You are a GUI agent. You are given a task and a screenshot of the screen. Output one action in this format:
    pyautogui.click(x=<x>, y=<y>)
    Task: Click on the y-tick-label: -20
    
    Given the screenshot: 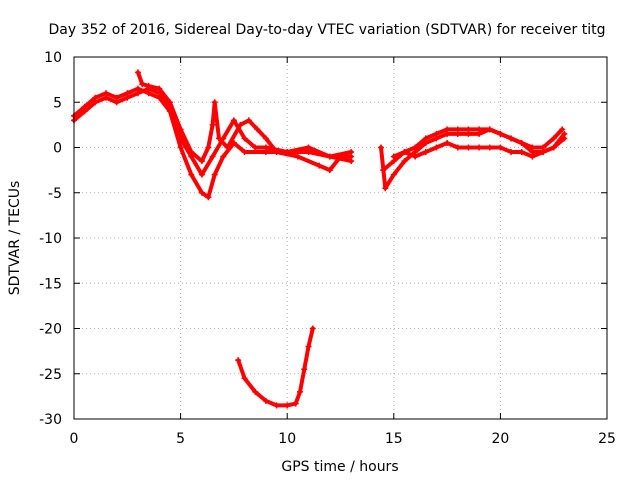 What is the action you would take?
    pyautogui.click(x=50, y=330)
    